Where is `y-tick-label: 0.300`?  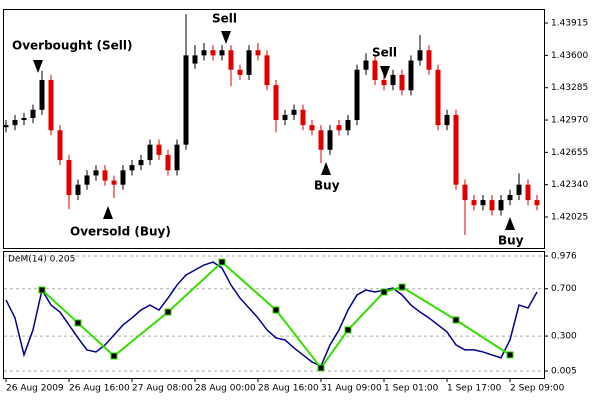 y-tick-label: 0.300 is located at coordinates (564, 337).